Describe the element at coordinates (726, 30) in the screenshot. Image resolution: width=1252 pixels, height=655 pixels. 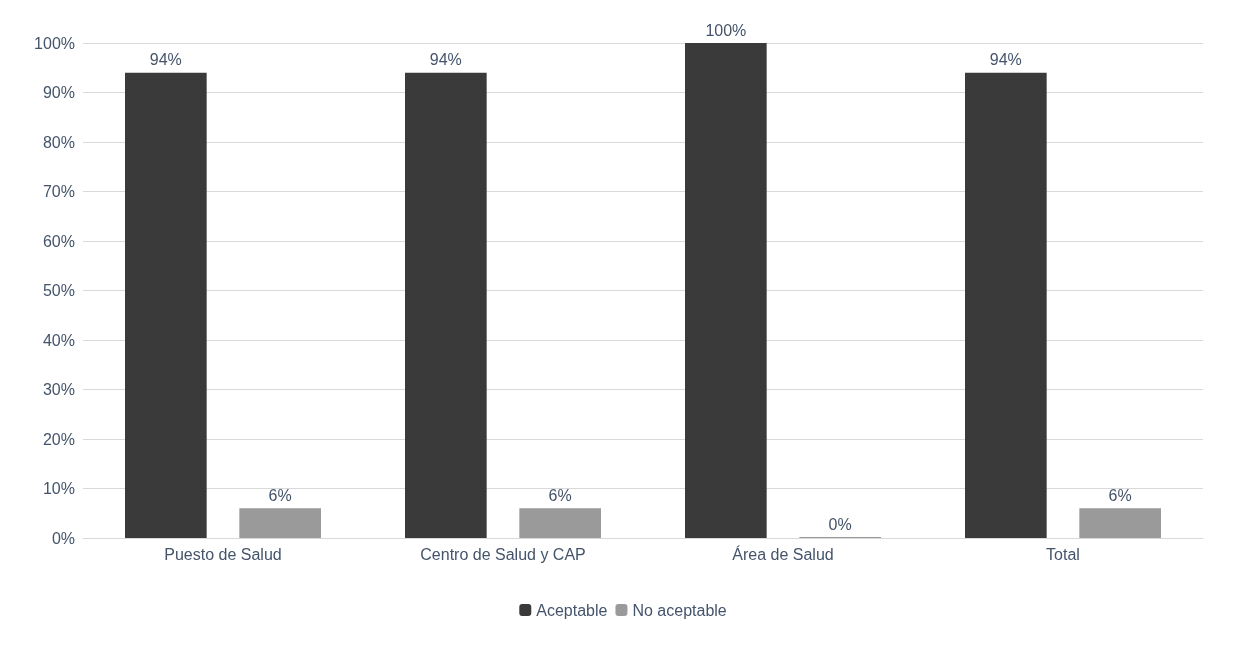
I see `data-label: 100%` at that location.